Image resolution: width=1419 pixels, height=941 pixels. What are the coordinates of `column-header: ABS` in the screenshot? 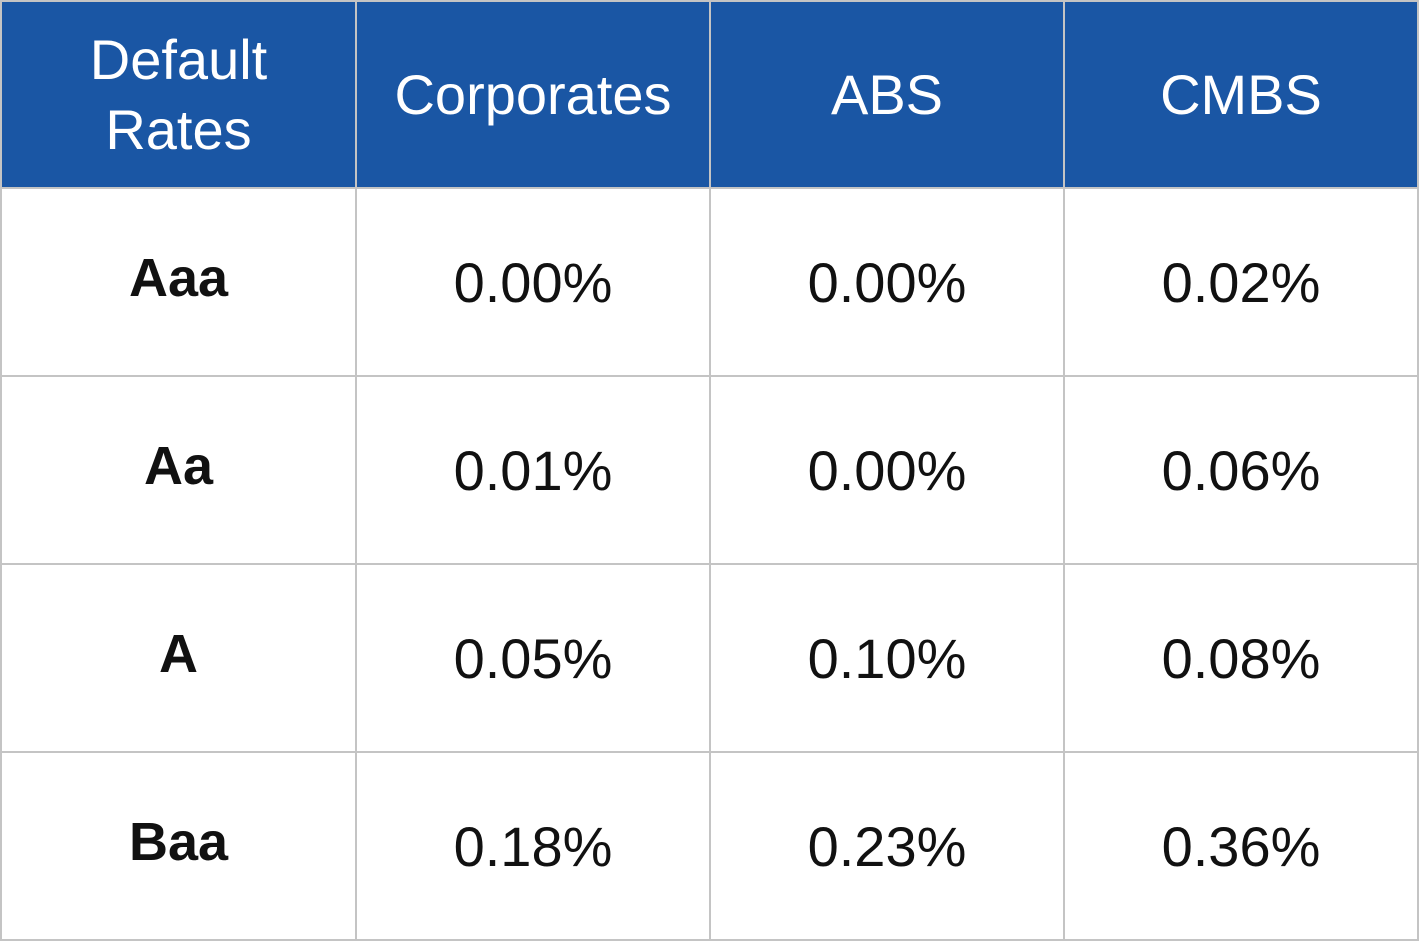 It's located at (887, 94).